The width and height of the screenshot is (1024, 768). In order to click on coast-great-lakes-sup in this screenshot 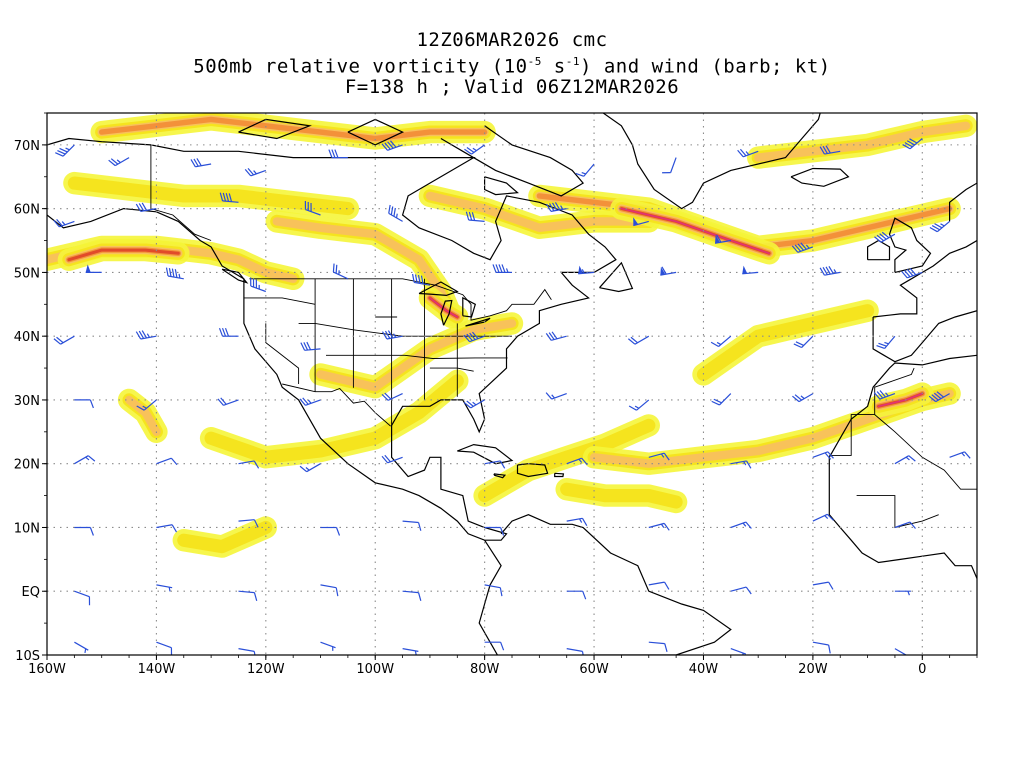, I will do `click(438, 289)`.